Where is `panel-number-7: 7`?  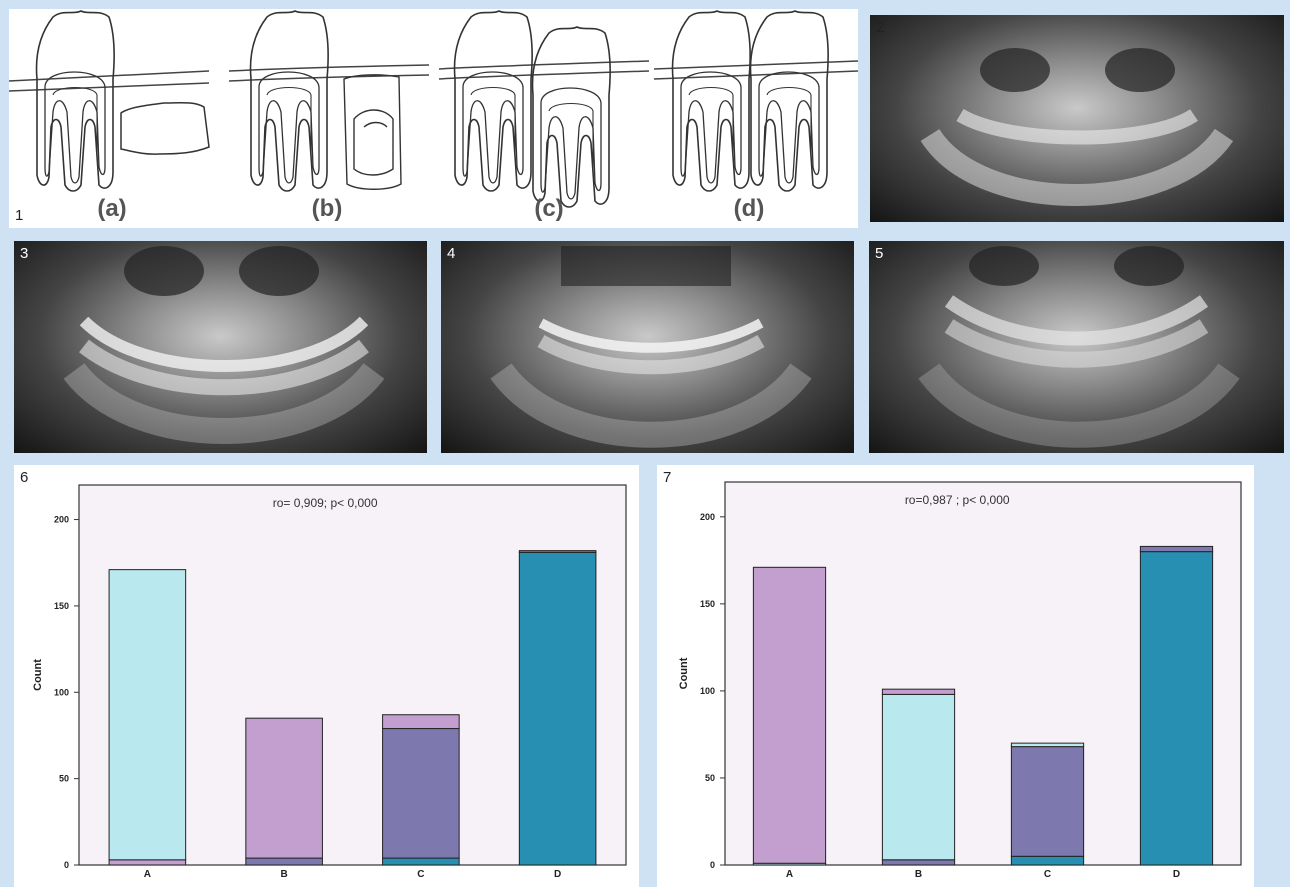
panel-number-7: 7 is located at coordinates (667, 477).